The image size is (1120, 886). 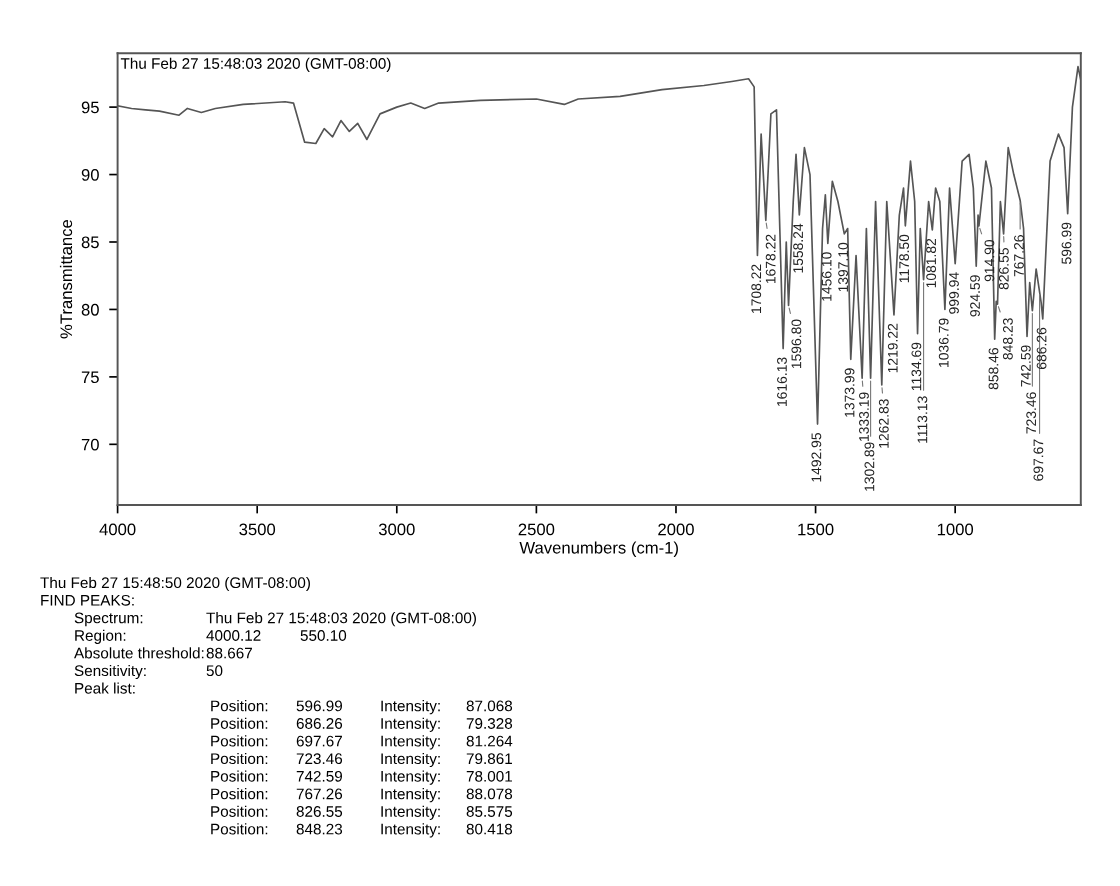 I want to click on x-tick-label: 1500, so click(x=816, y=529).